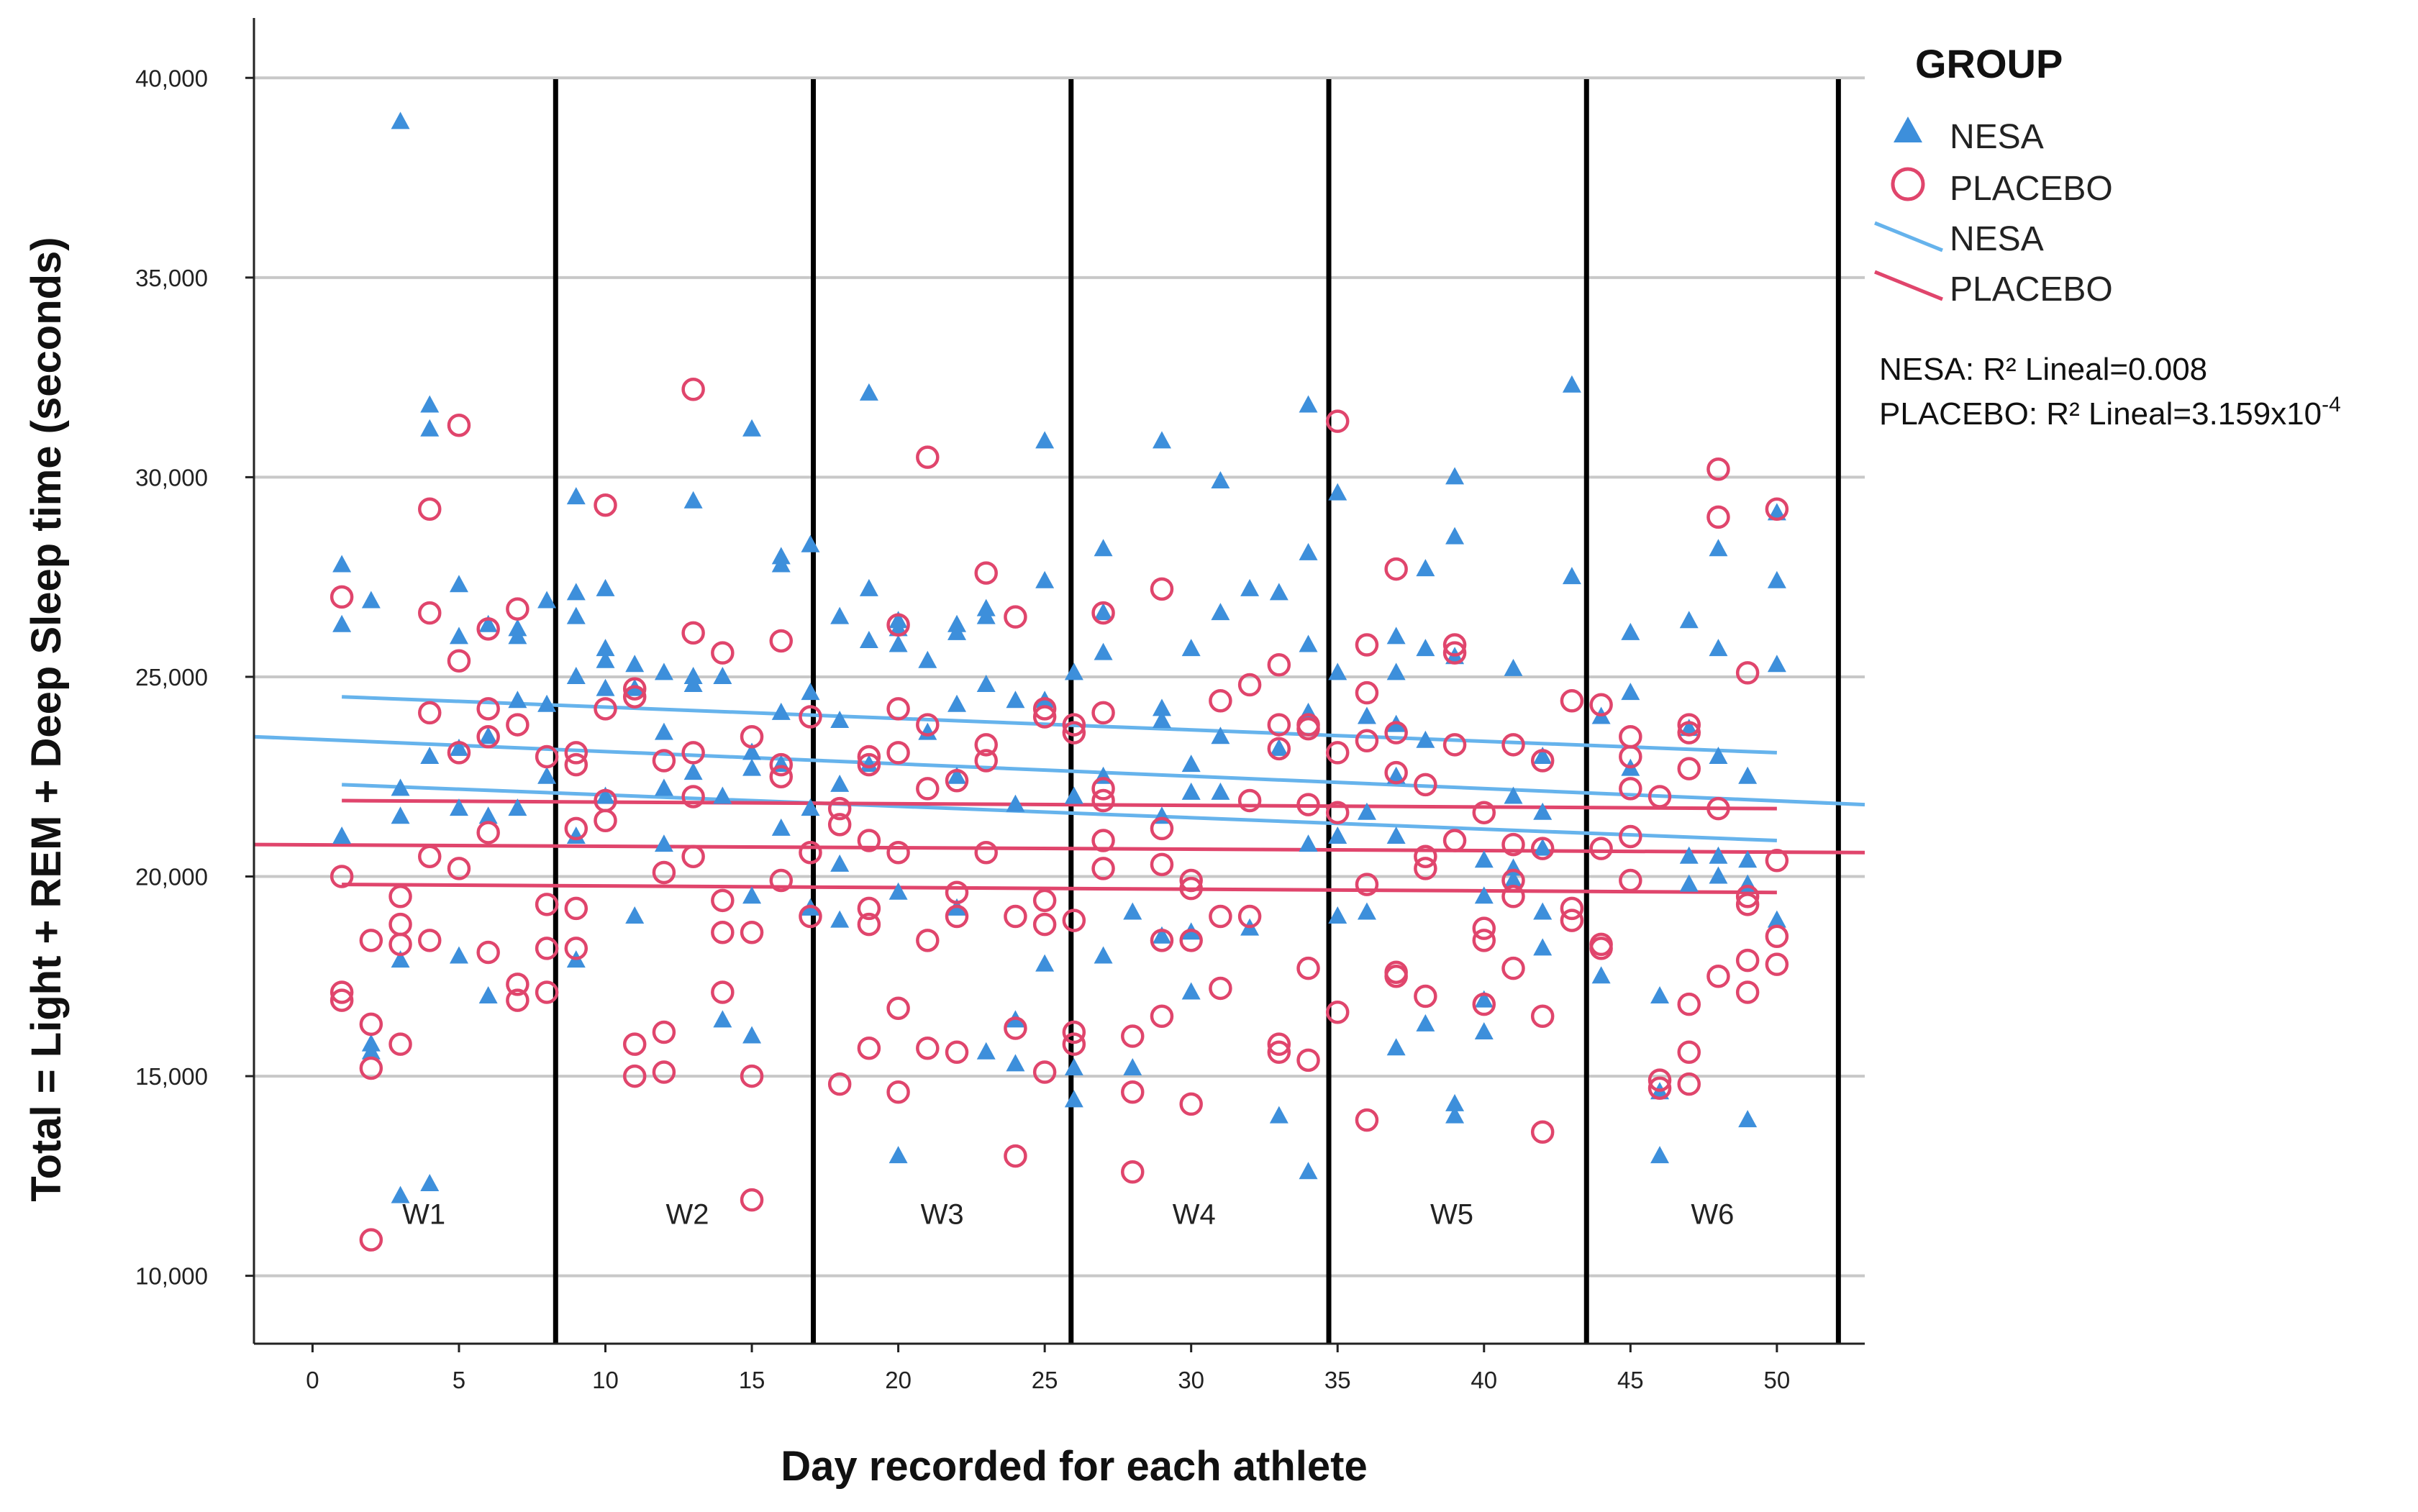  I want to click on placebo-r2-label: PLACEBO: R² Lineal=3.159x10-4, so click(2110, 412).